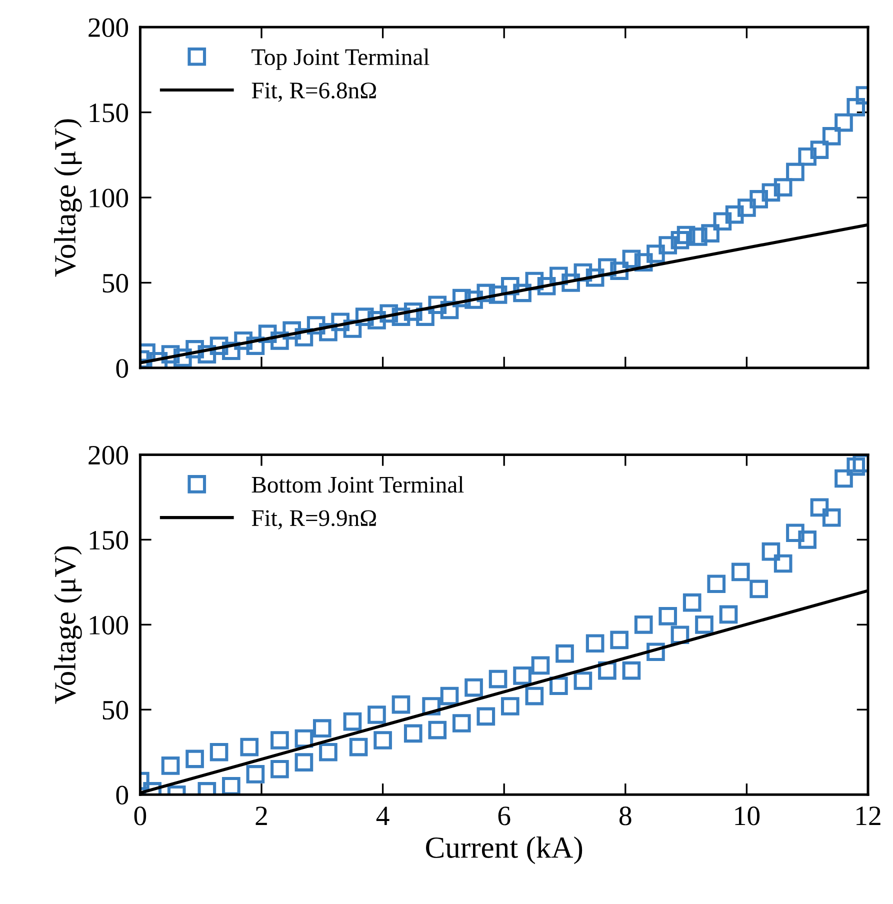 Image resolution: width=893 pixels, height=904 pixels. What do you see at coordinates (261, 815) in the screenshot?
I see `x-tick-label: 2` at bounding box center [261, 815].